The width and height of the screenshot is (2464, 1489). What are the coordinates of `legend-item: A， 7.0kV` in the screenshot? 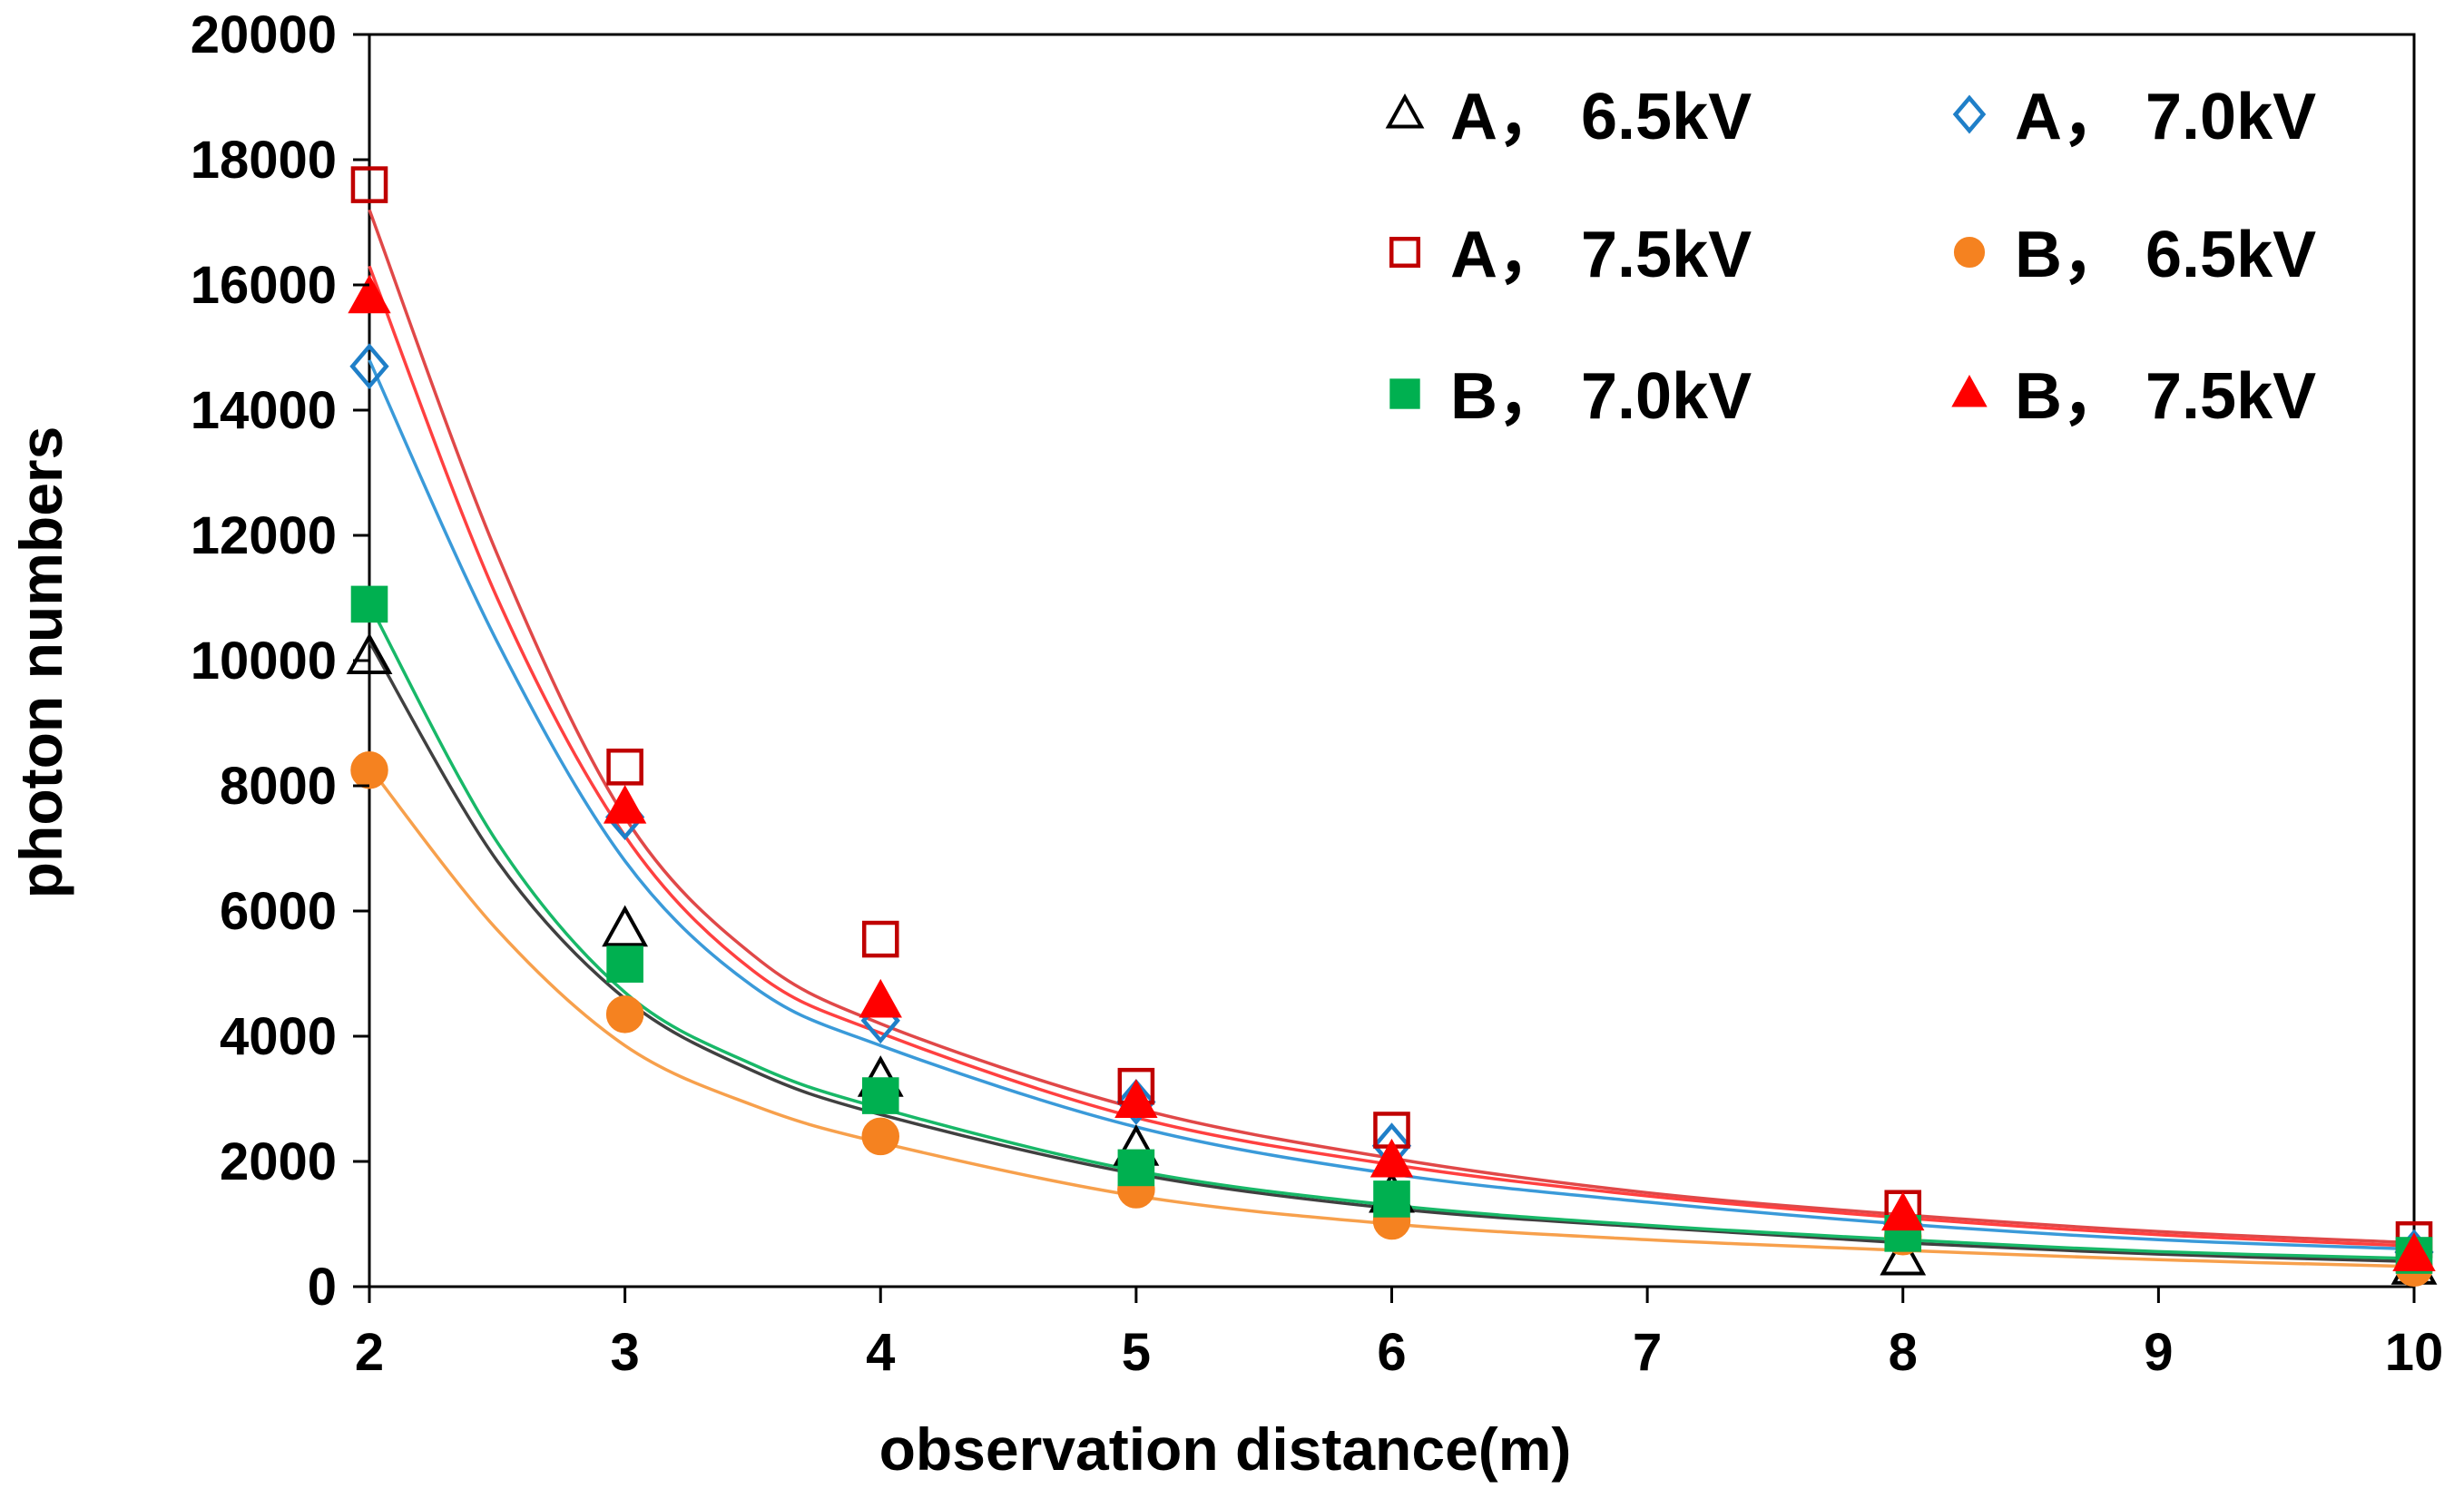 It's located at (2134, 117).